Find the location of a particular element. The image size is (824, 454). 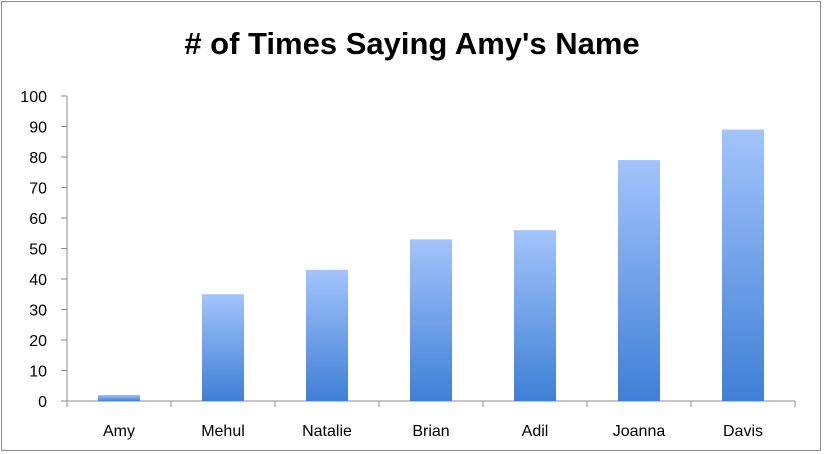

y-tick-label: 50 is located at coordinates (38, 250).